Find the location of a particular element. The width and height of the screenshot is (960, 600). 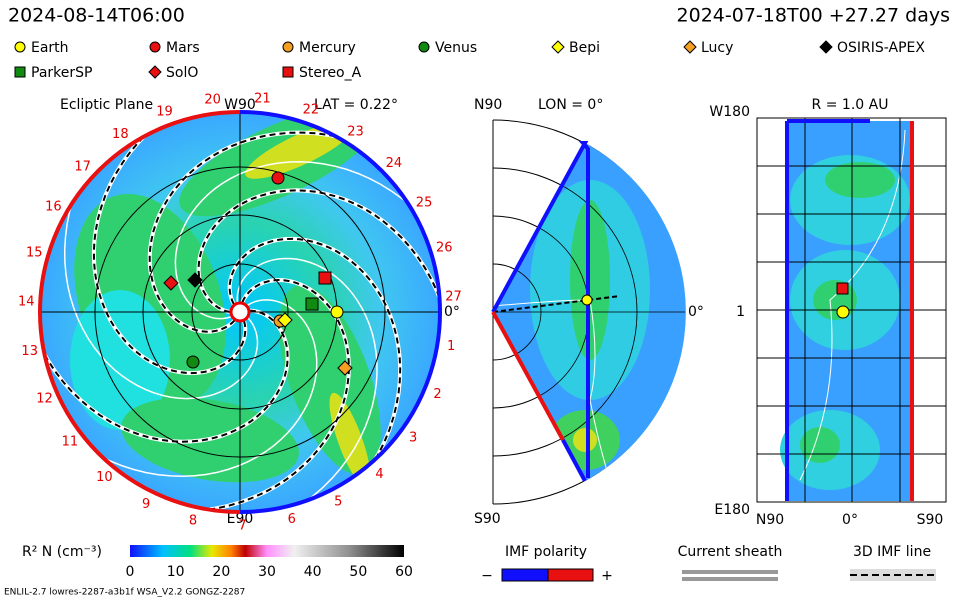

colorbar-tick: 30 is located at coordinates (267, 572).